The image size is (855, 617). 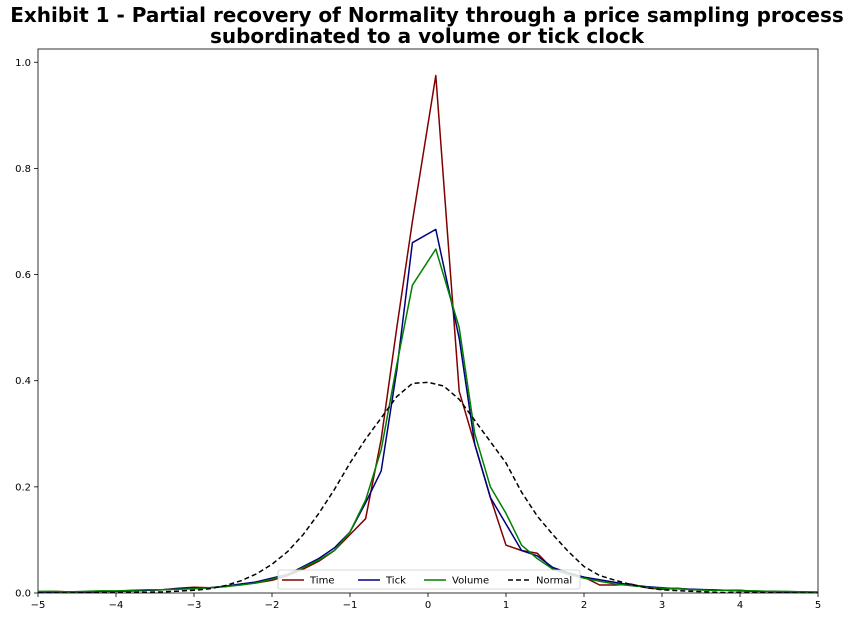 What do you see at coordinates (321, 581) in the screenshot?
I see `legend-label-time: Time` at bounding box center [321, 581].